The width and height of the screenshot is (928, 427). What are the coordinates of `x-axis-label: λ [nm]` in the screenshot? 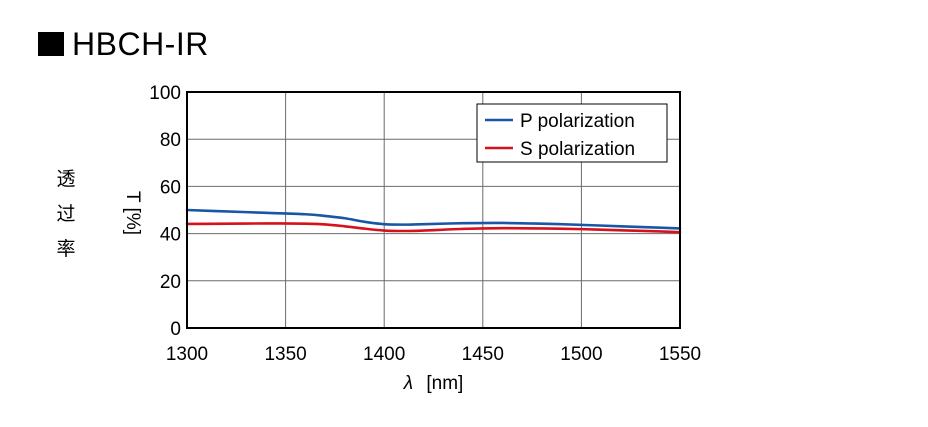 It's located at (433, 383).